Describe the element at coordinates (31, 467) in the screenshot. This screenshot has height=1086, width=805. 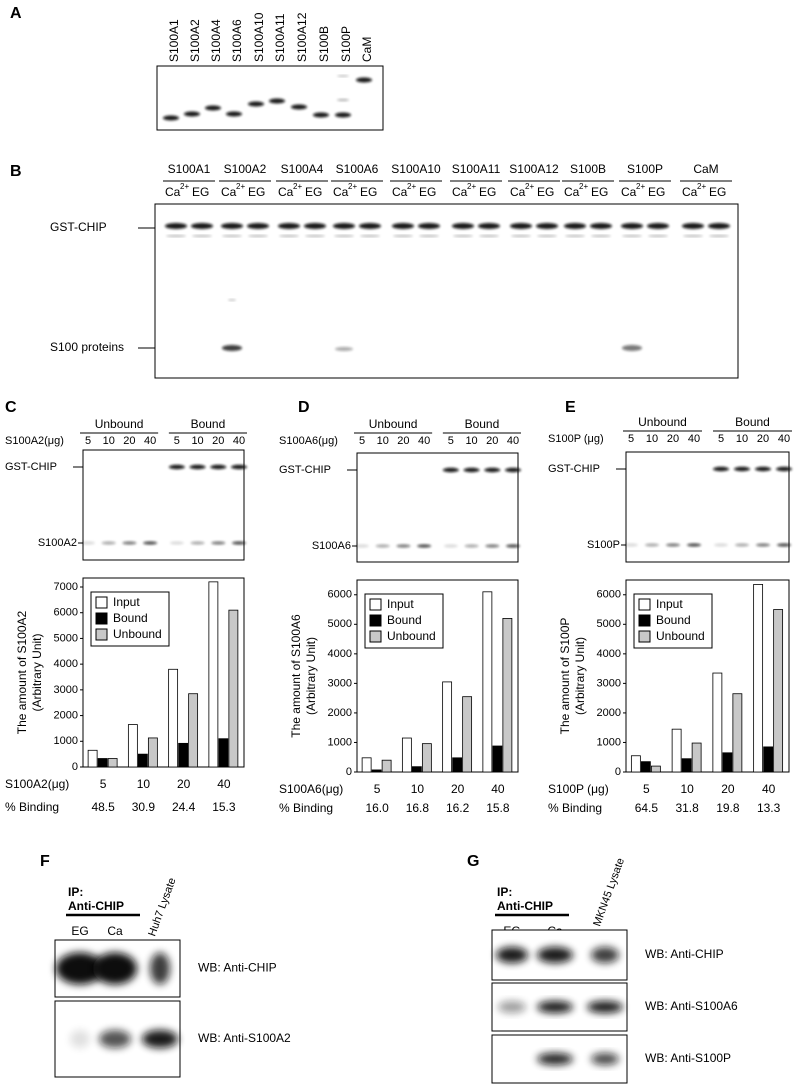
I see `band-label: GST-CHIP` at that location.